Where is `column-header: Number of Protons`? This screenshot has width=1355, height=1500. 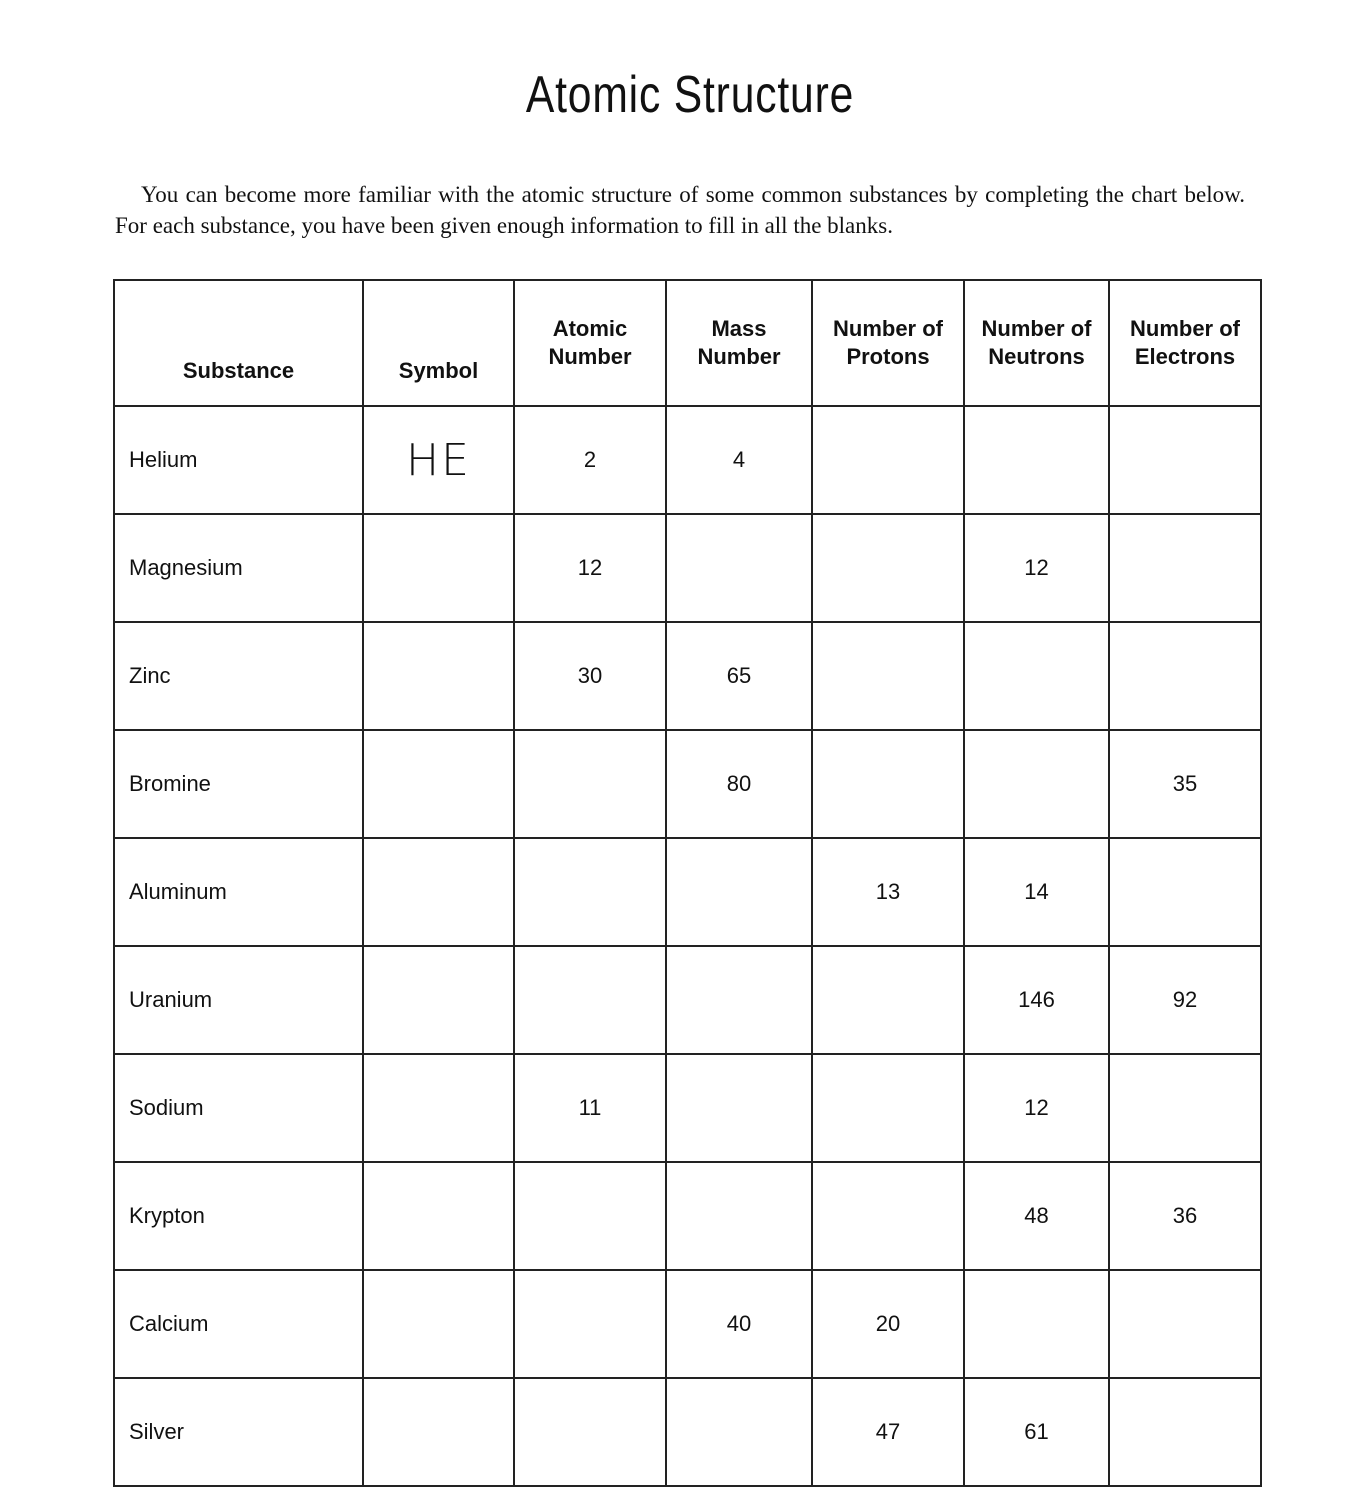 column-header: Number of Protons is located at coordinates (888, 343).